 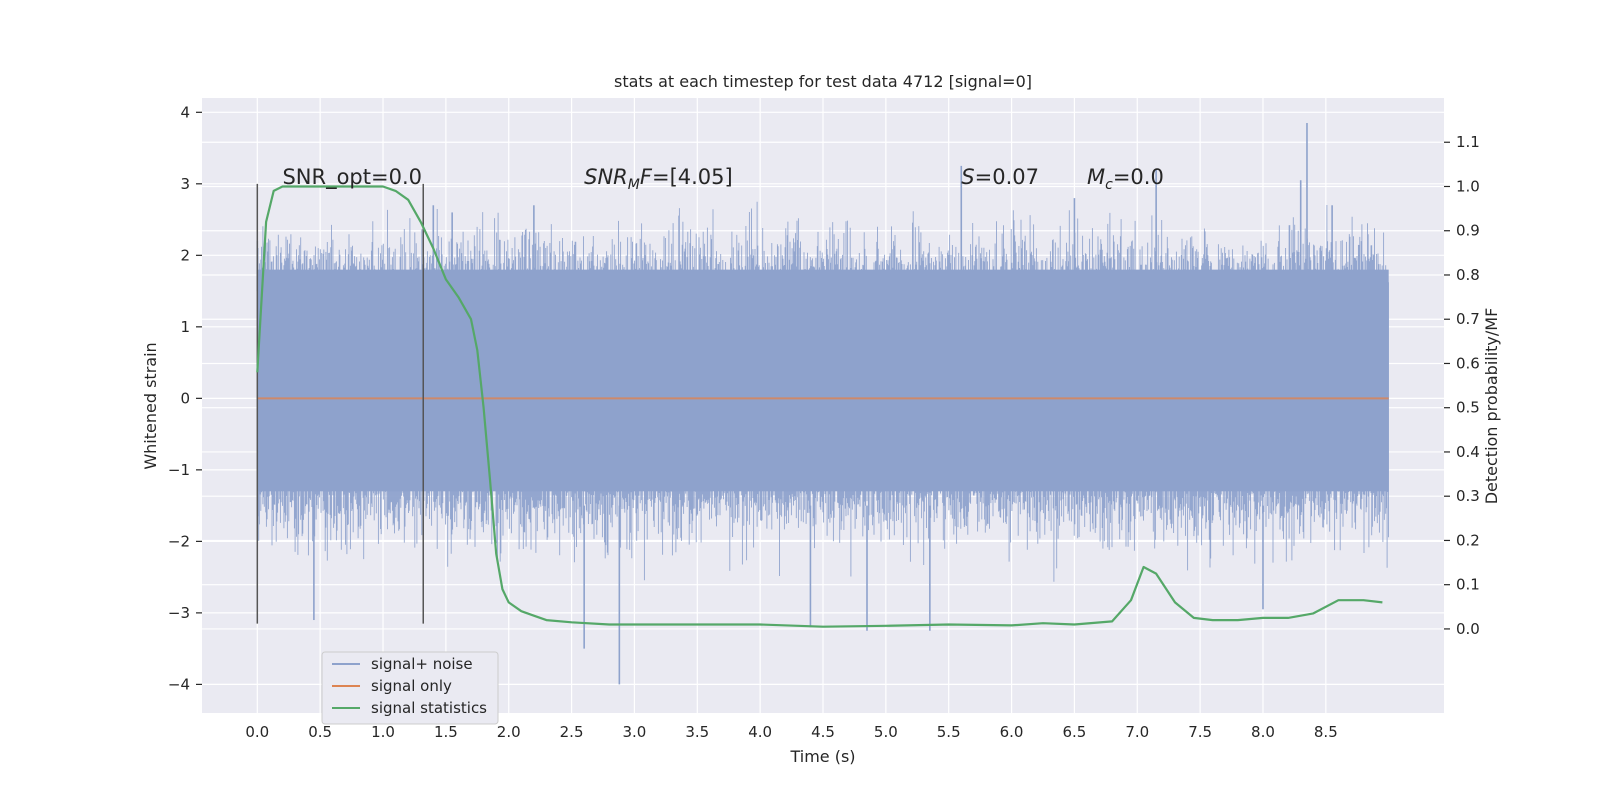 I want to click on x-tick-label-5: 2.5, so click(x=572, y=732).